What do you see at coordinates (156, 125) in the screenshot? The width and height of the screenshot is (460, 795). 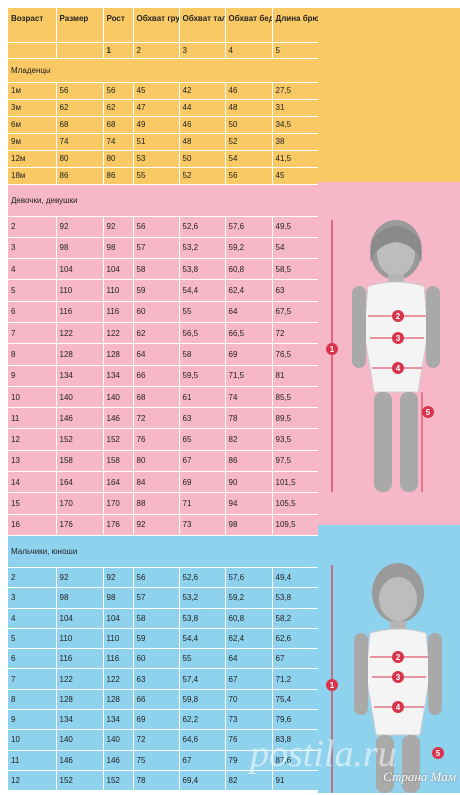 I see `table-cell: 49` at bounding box center [156, 125].